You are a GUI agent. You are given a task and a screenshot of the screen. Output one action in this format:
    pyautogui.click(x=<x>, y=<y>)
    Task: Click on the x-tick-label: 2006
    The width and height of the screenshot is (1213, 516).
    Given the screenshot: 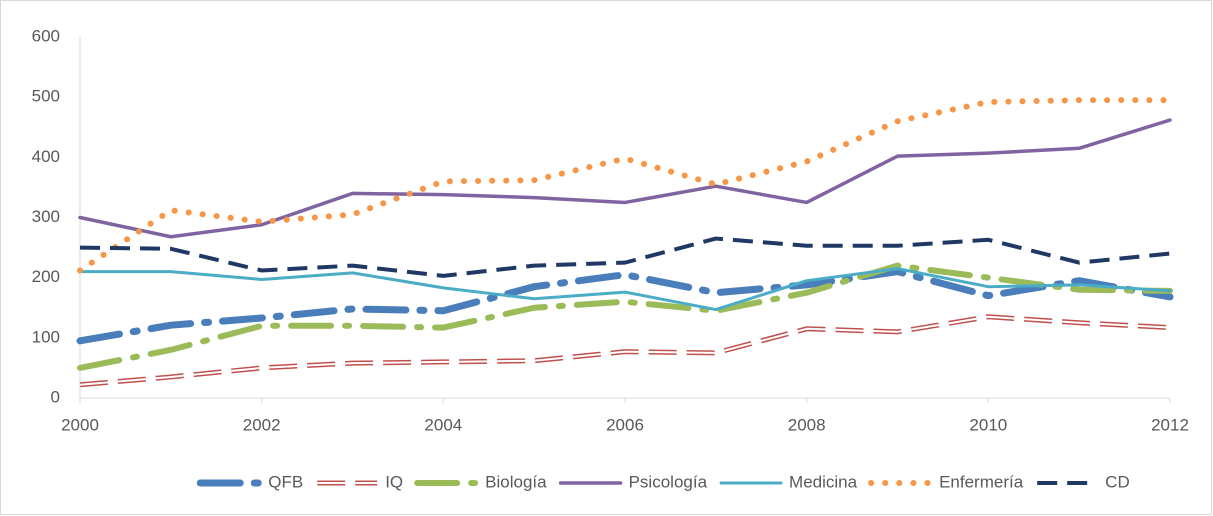 What is the action you would take?
    pyautogui.click(x=625, y=424)
    